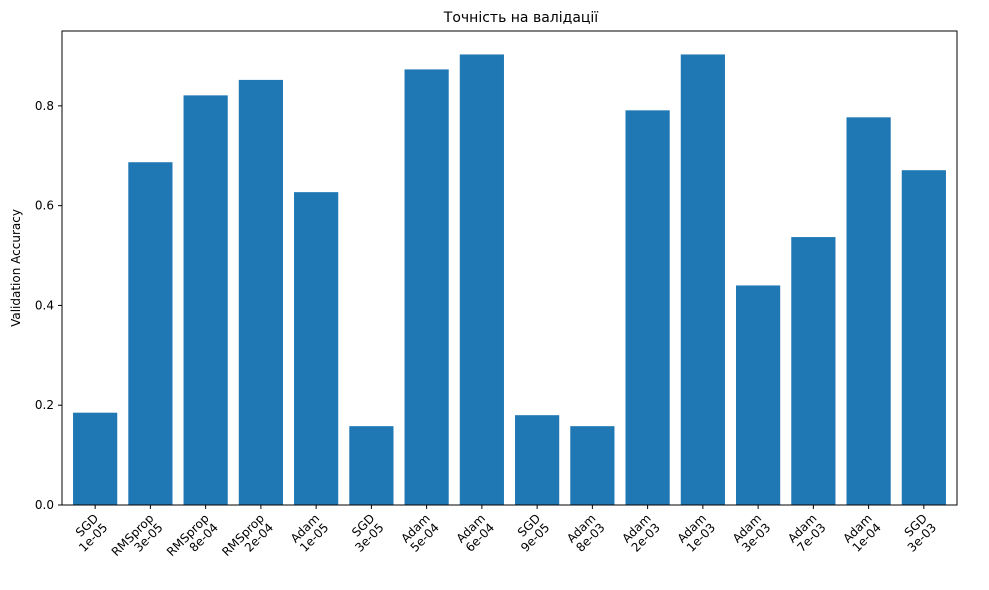 The image size is (989, 590). Describe the element at coordinates (44, 405) in the screenshot. I see `y-tick-label: 0.2` at that location.